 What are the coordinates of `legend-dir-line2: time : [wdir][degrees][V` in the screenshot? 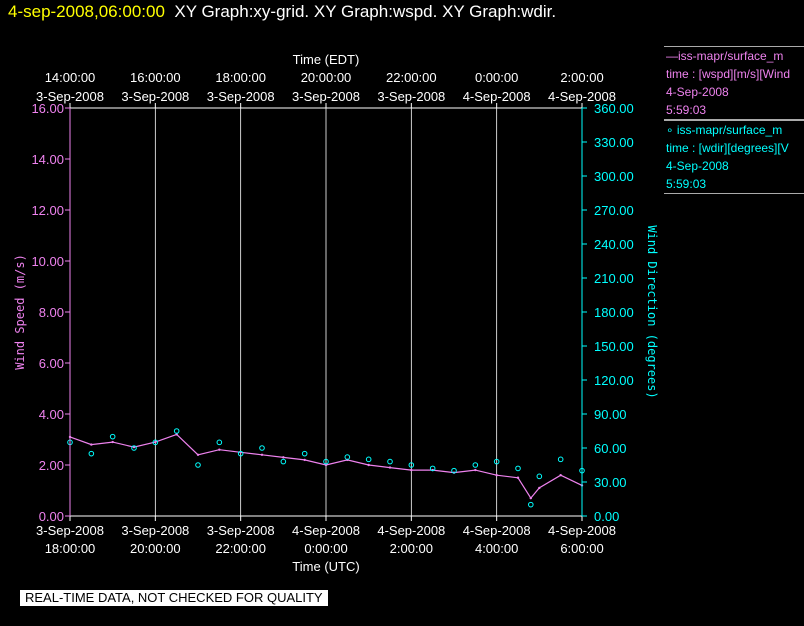 It's located at (727, 148).